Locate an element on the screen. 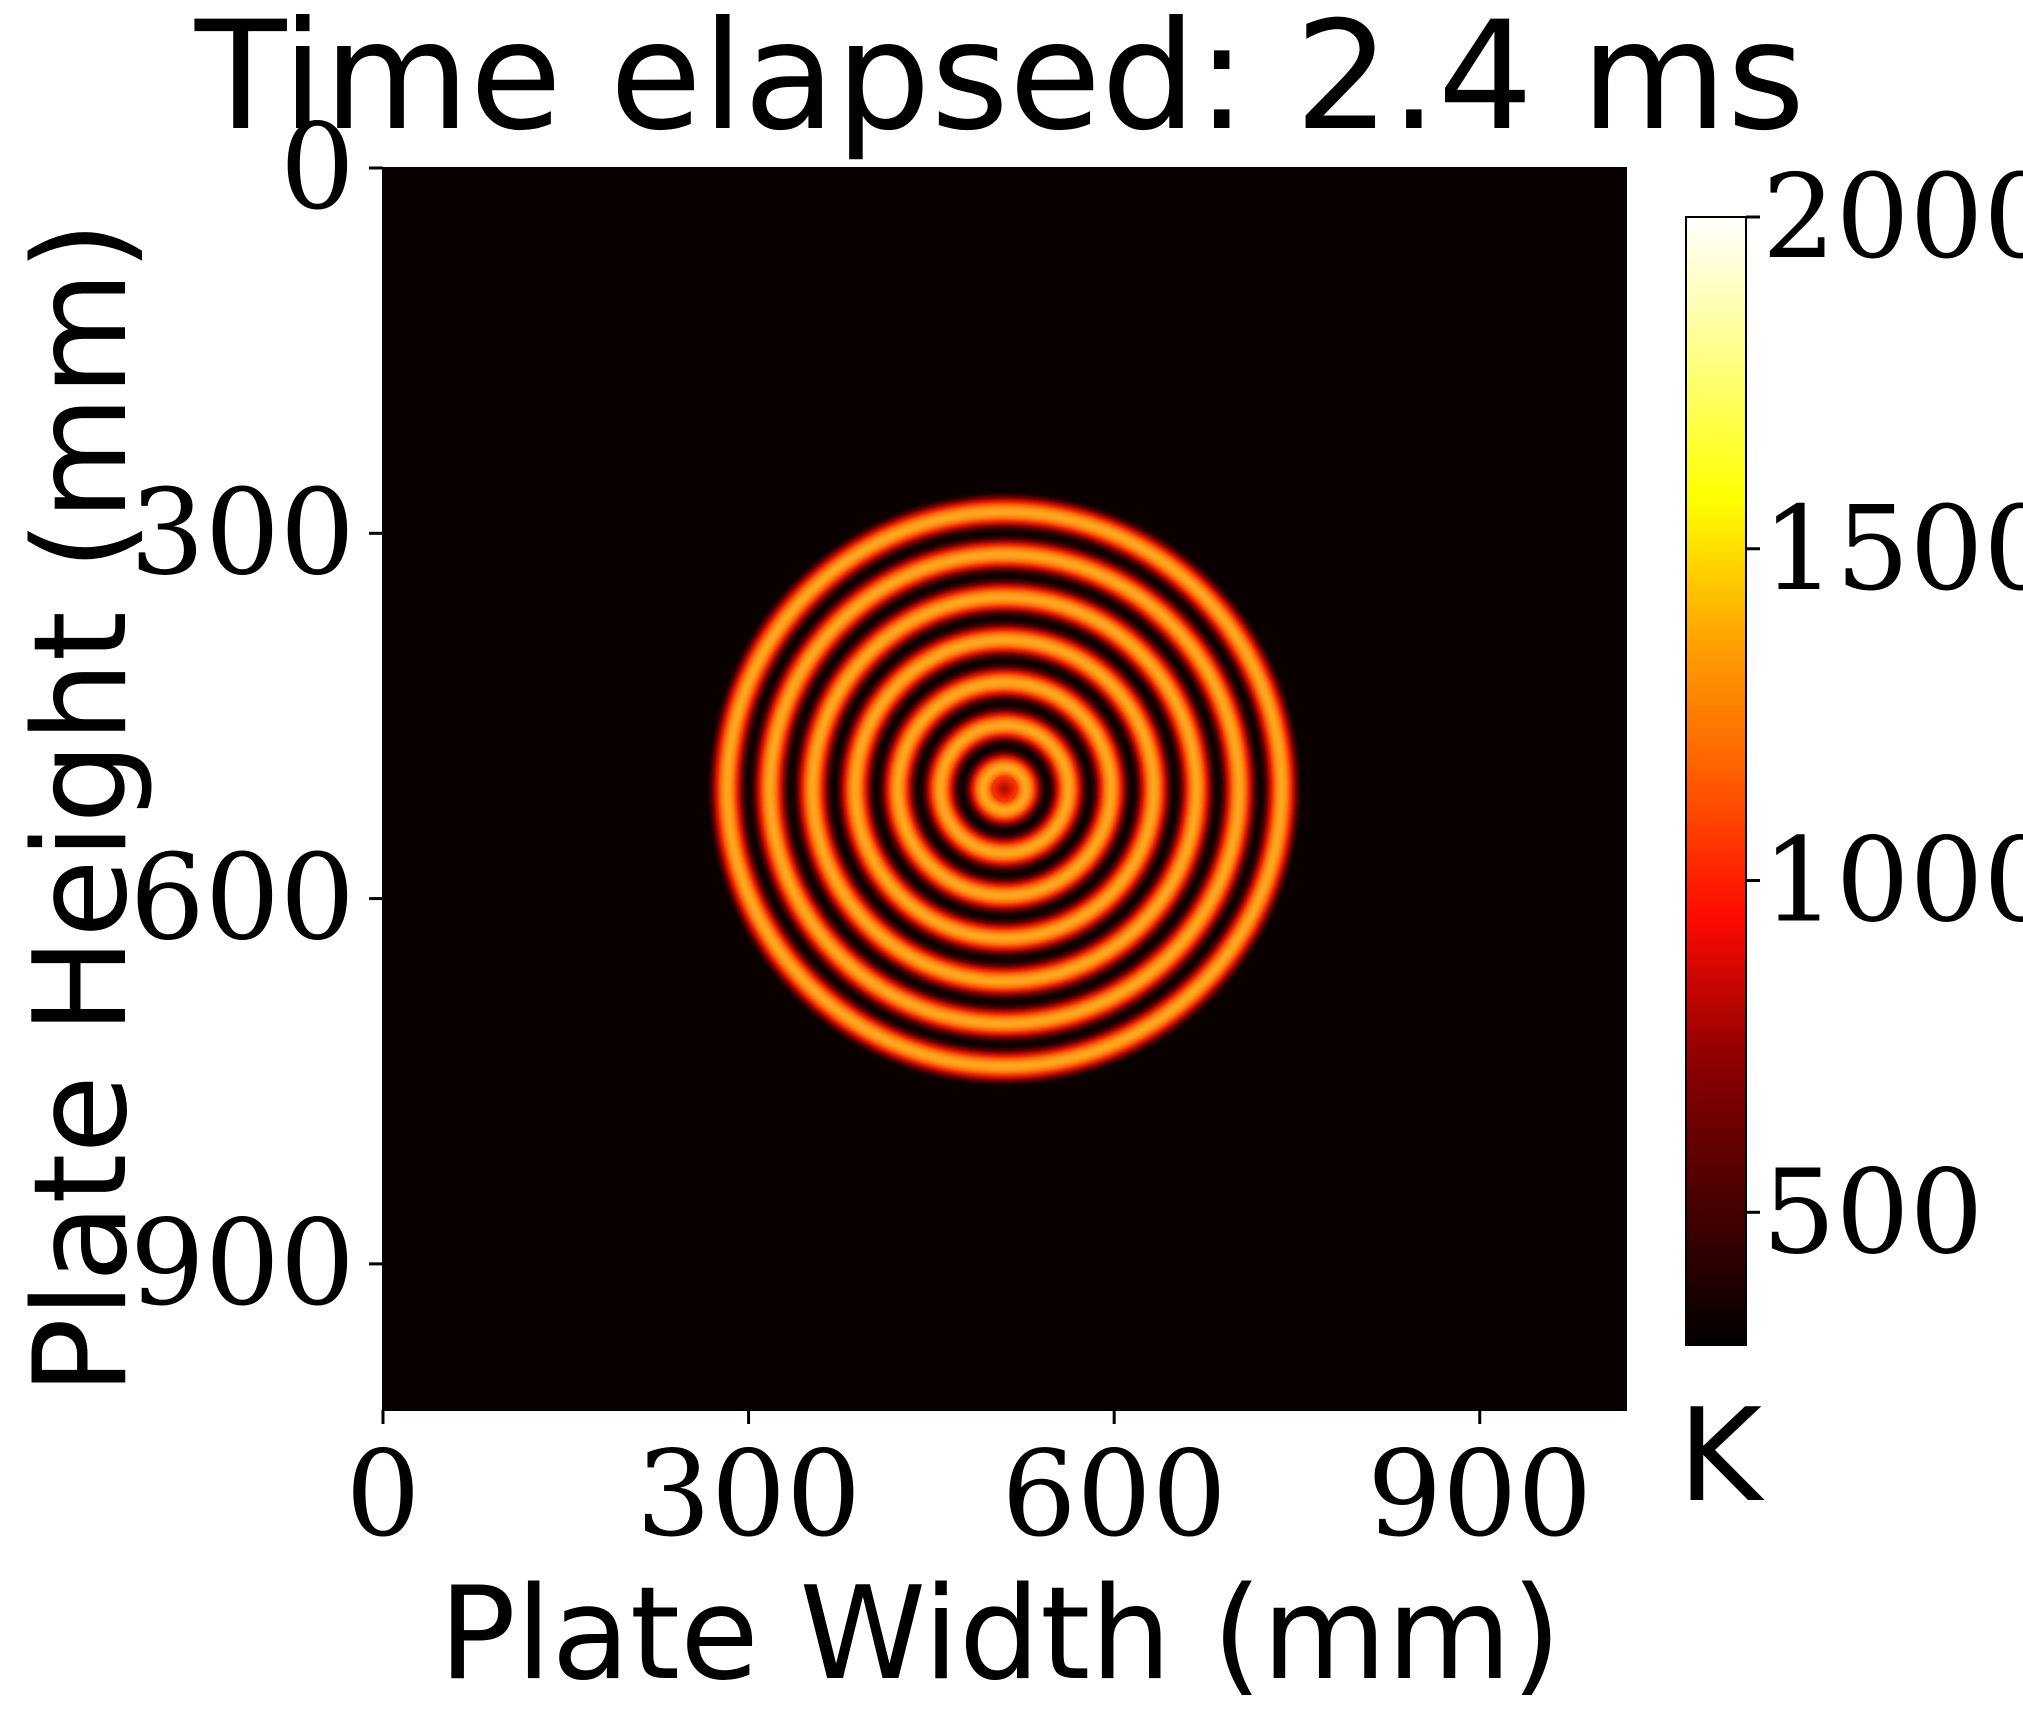  x-tick-label: 0 is located at coordinates (382, 1494).